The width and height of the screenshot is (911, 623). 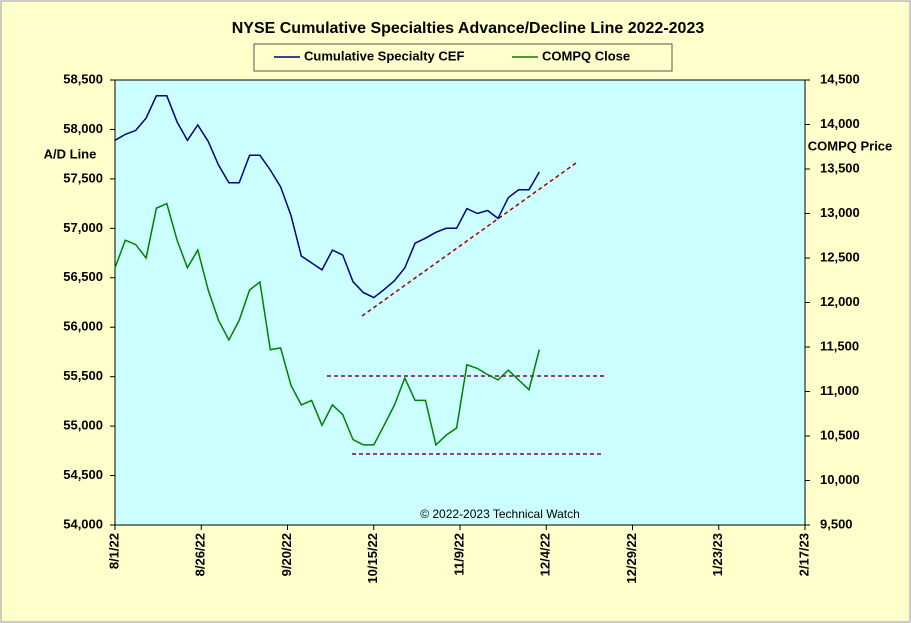 I want to click on y2-tick-label: 12,500, so click(x=840, y=256).